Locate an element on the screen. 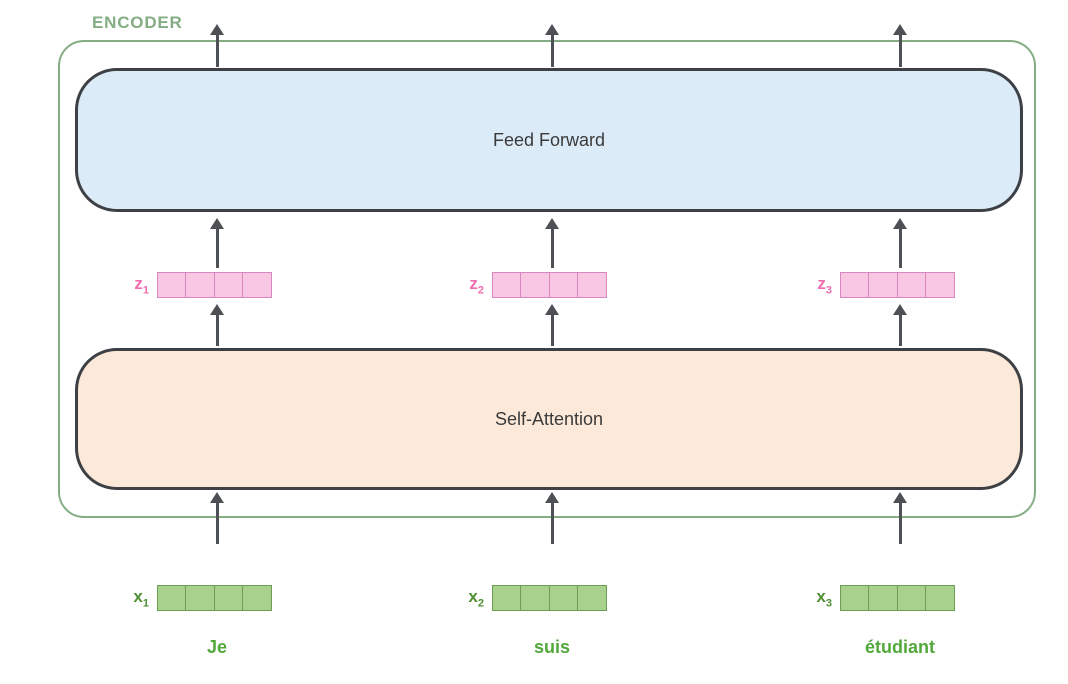 Image resolution: width=1068 pixels, height=684 pixels. x3-cells is located at coordinates (898, 598).